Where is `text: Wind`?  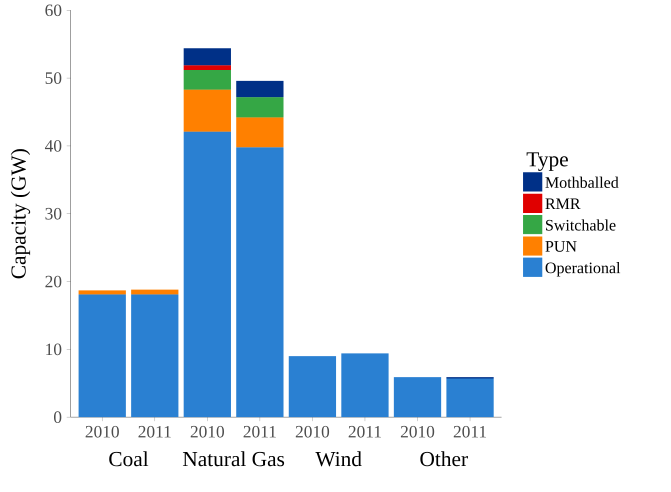 text: Wind is located at coordinates (338, 458).